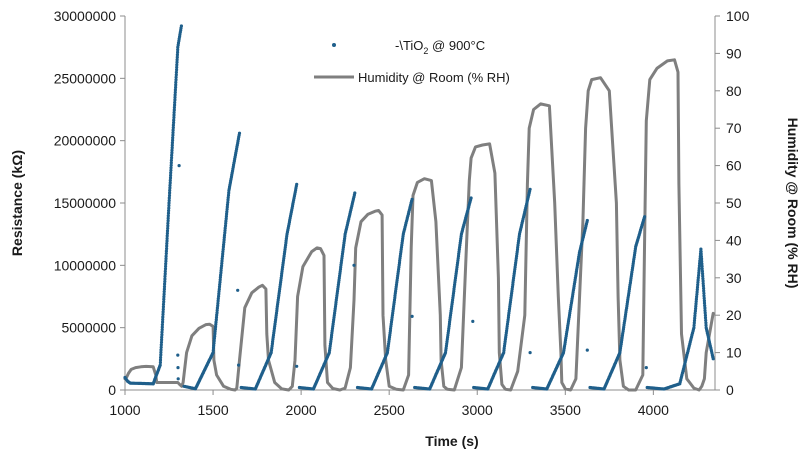  What do you see at coordinates (734, 353) in the screenshot?
I see `y-right-tick-label: 10` at bounding box center [734, 353].